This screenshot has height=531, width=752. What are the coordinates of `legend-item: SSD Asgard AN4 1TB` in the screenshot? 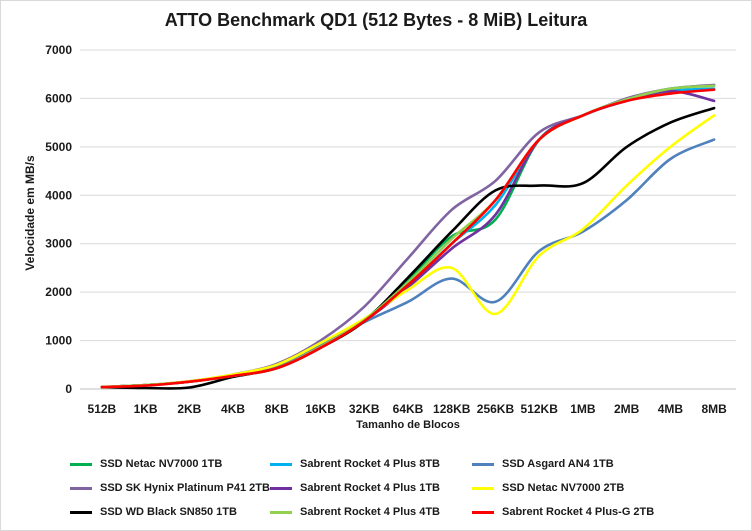 It's located at (543, 464).